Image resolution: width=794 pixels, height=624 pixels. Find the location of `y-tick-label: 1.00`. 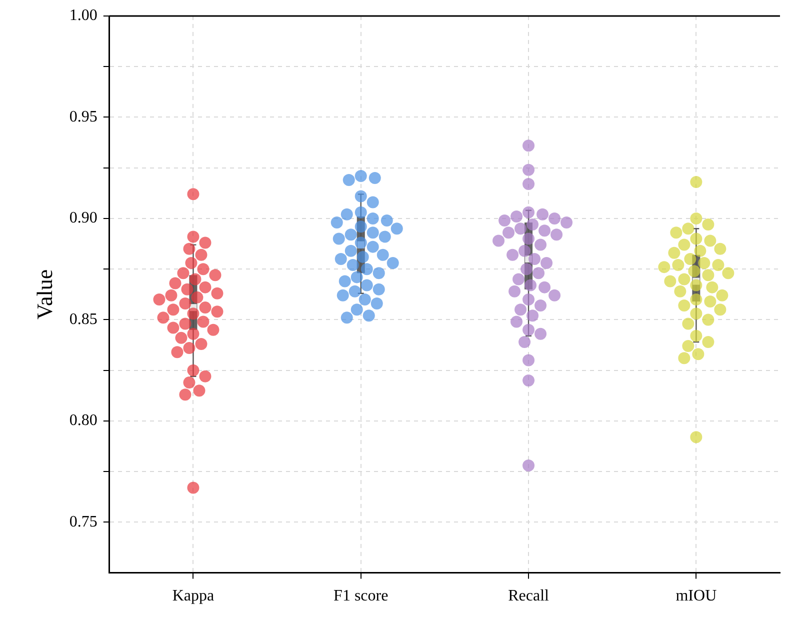

y-tick-label: 1.00 is located at coordinates (83, 15).